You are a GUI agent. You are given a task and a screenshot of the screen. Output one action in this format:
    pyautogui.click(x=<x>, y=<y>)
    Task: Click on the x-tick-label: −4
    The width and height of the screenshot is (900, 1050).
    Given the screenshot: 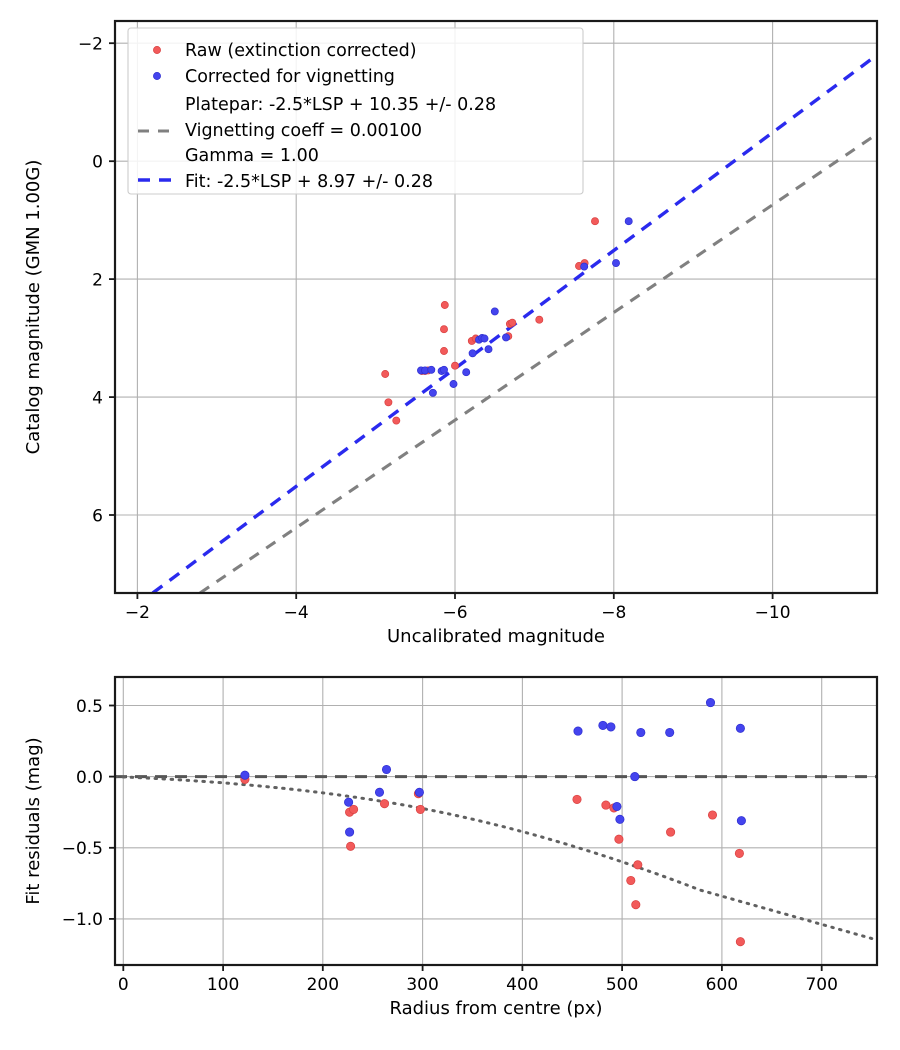 What is the action you would take?
    pyautogui.click(x=296, y=613)
    